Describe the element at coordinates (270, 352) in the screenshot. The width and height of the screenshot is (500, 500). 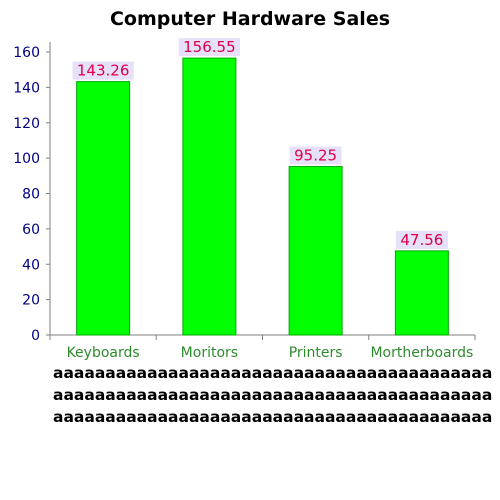
I see `category-labels: Keyboards Moritors Printers Mortherboards` at that location.